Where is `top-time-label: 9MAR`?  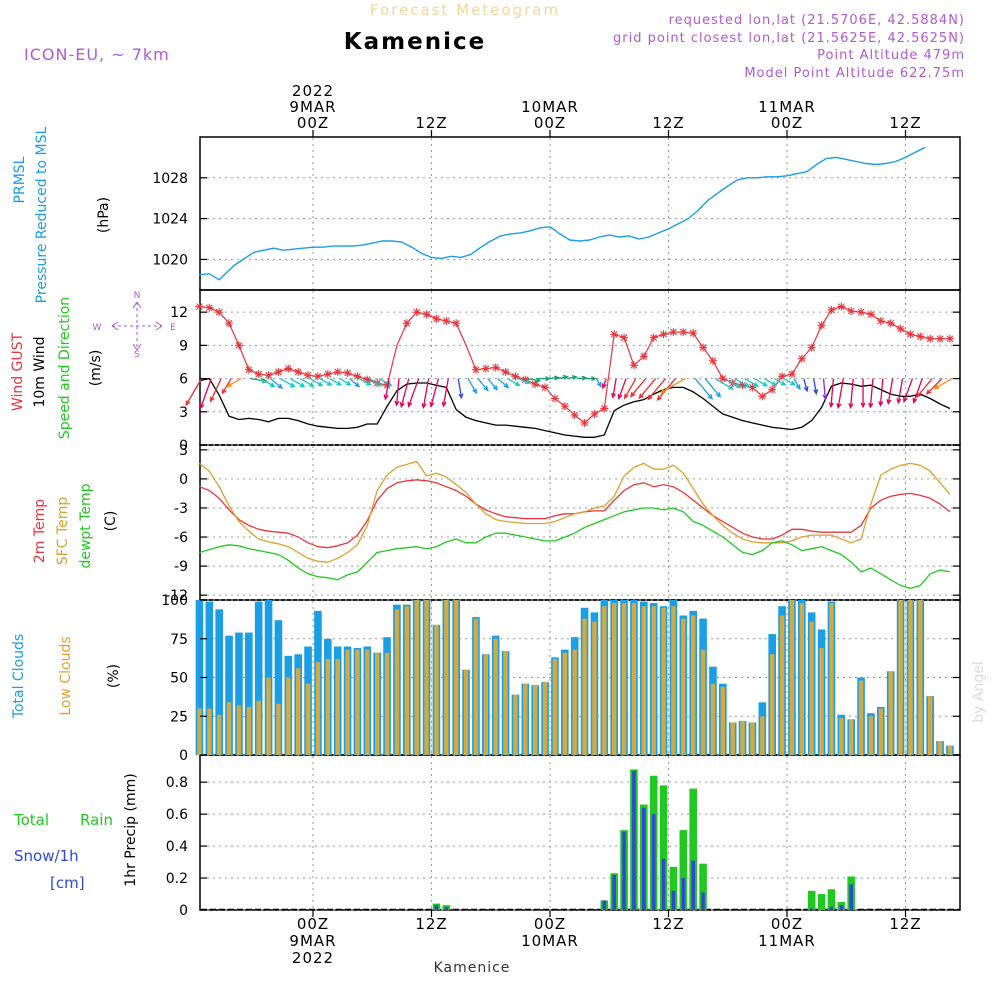 top-time-label: 9MAR is located at coordinates (312, 107).